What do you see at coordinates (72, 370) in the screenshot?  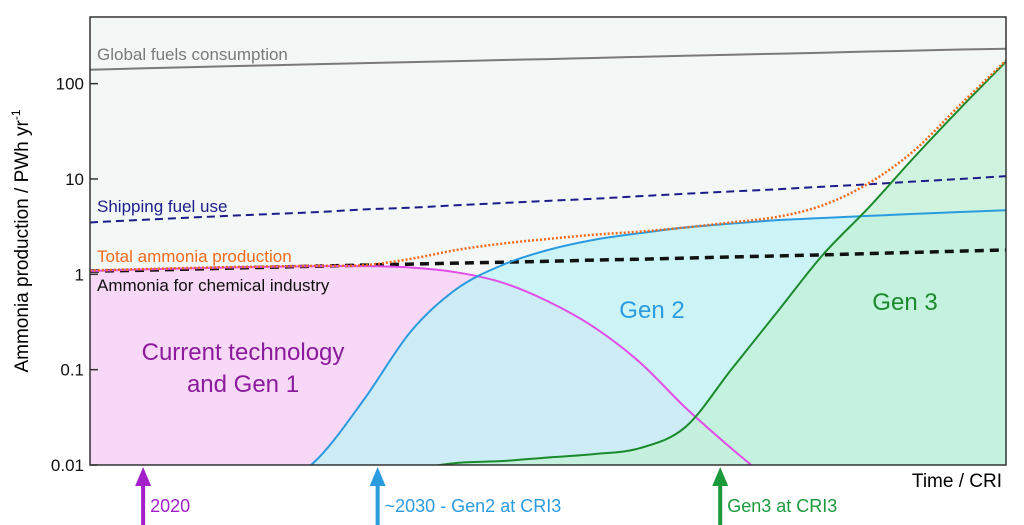 I see `y-tick-label: 0.1` at bounding box center [72, 370].